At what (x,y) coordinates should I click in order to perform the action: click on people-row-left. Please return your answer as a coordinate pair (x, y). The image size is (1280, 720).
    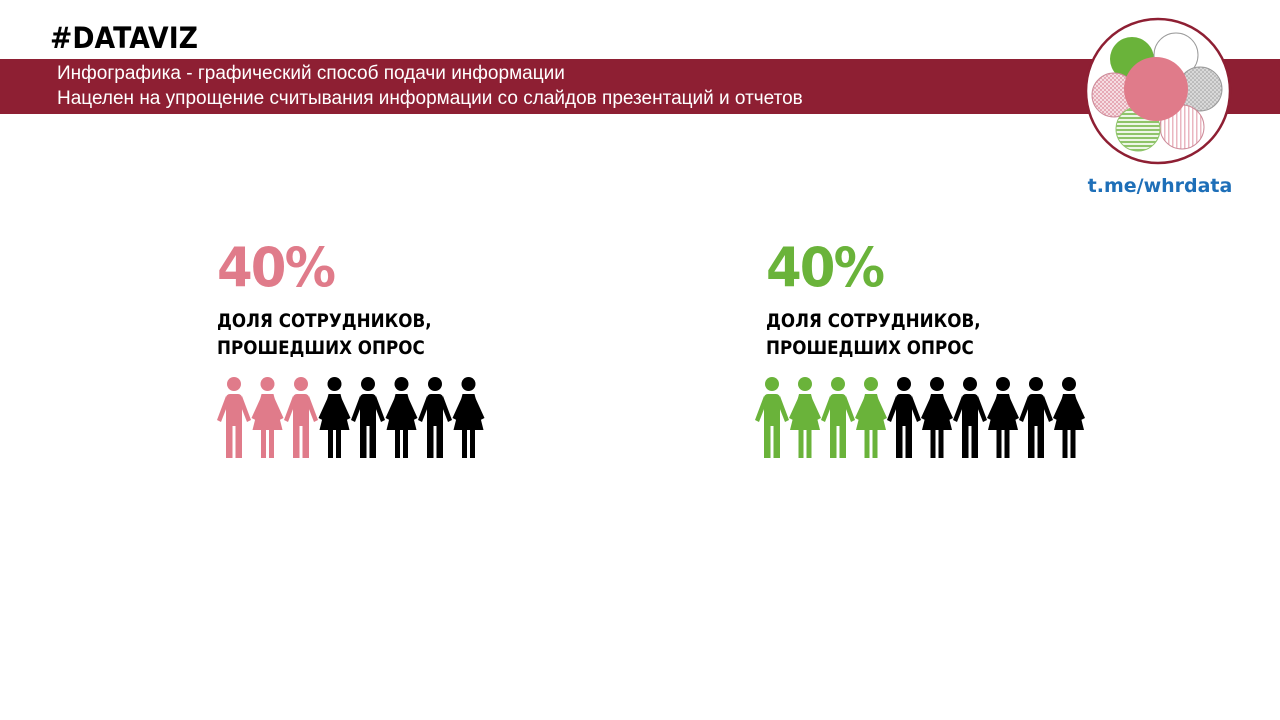
    Looking at the image, I should click on (351, 417).